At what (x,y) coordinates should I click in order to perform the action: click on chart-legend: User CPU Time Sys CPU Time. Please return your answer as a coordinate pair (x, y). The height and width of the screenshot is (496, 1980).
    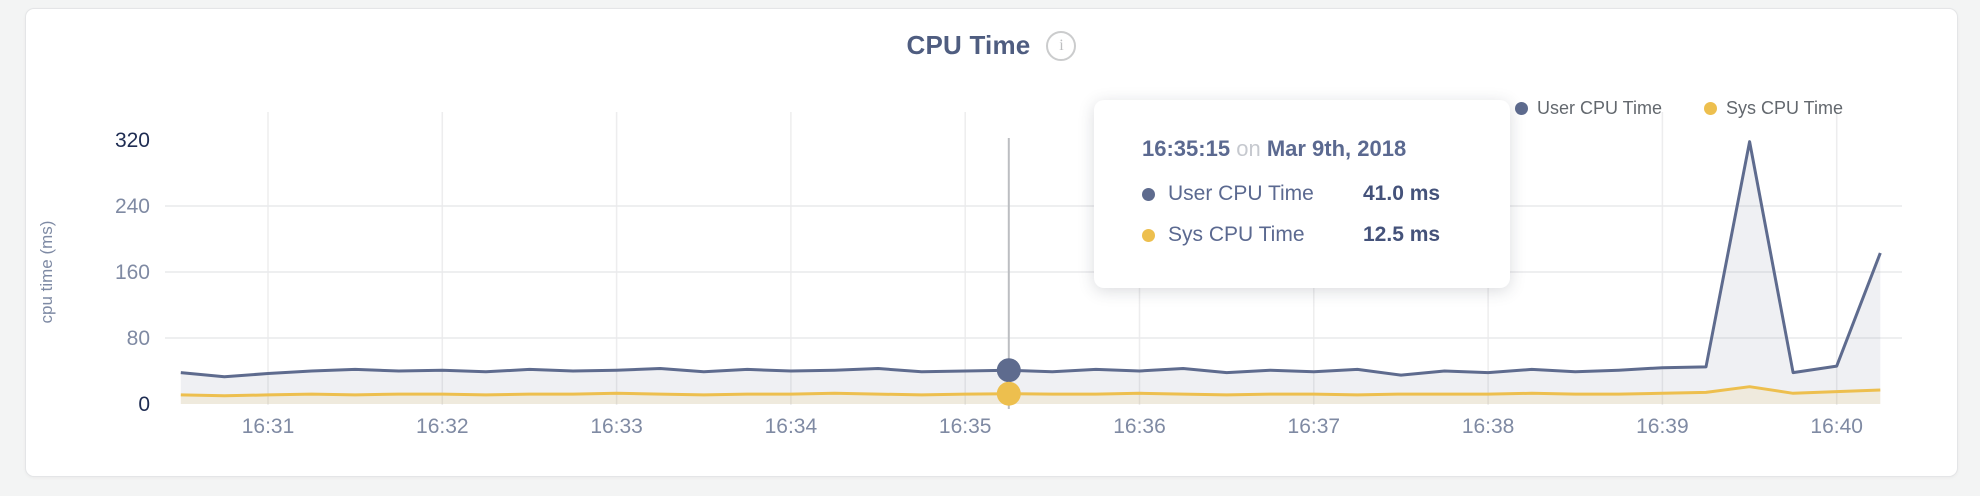
    Looking at the image, I should click on (1678, 108).